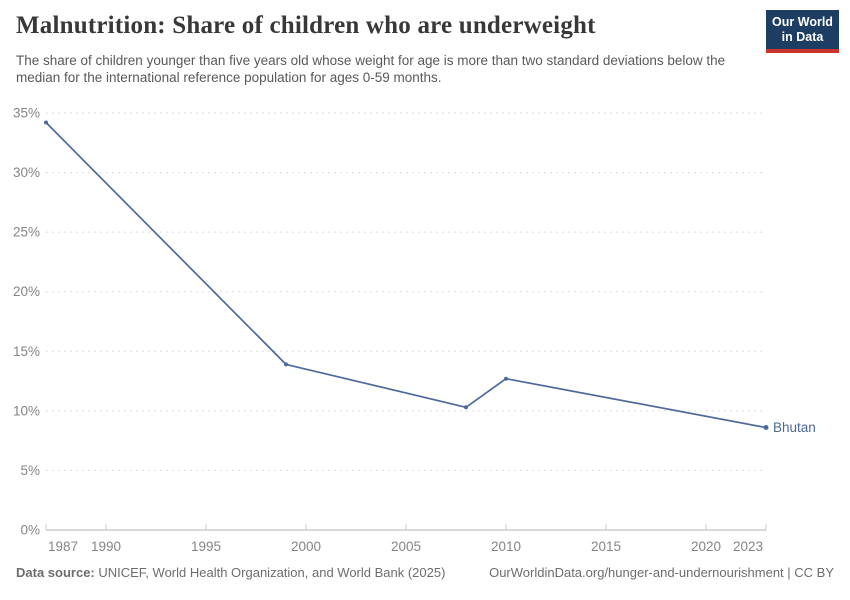 The width and height of the screenshot is (850, 600). Describe the element at coordinates (26, 351) in the screenshot. I see `y-tick-label: 15%` at that location.